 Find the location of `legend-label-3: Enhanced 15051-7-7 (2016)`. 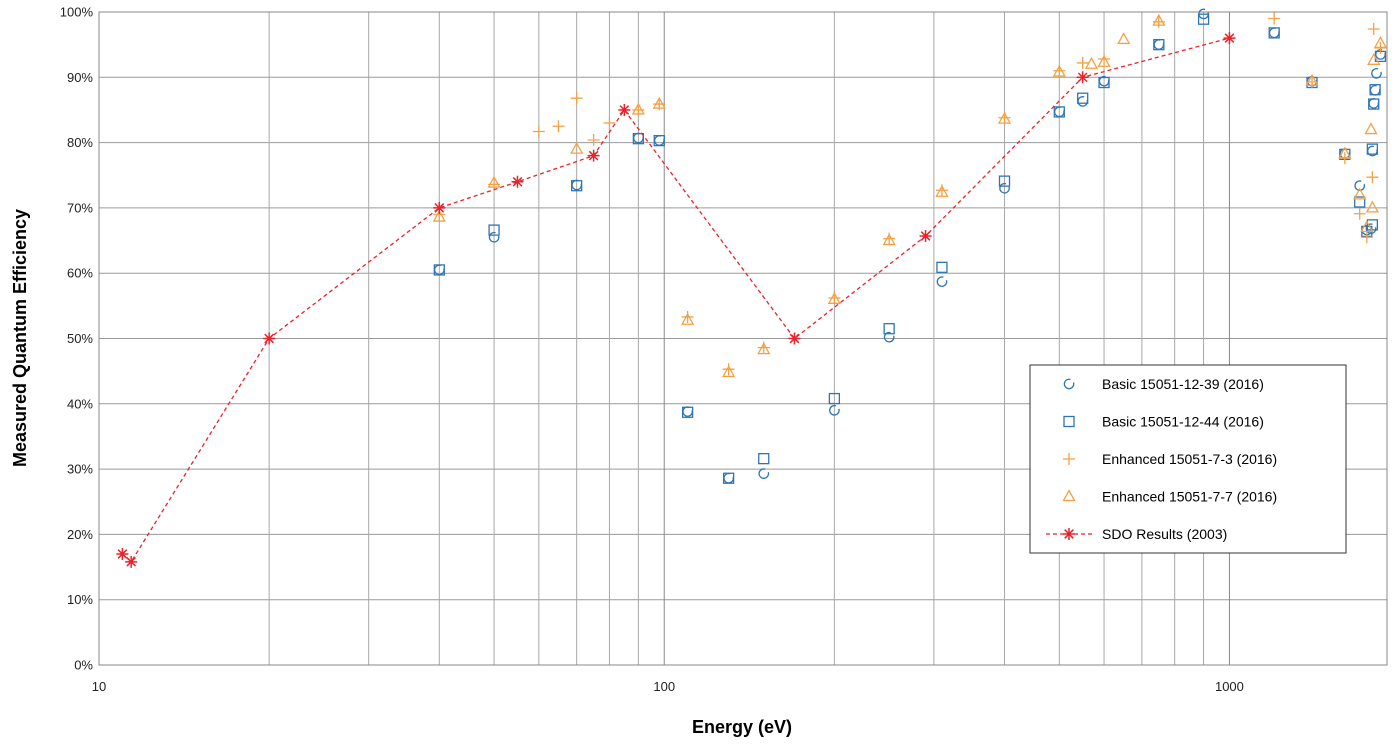

legend-label-3: Enhanced 15051-7-7 (2016) is located at coordinates (1189, 497).